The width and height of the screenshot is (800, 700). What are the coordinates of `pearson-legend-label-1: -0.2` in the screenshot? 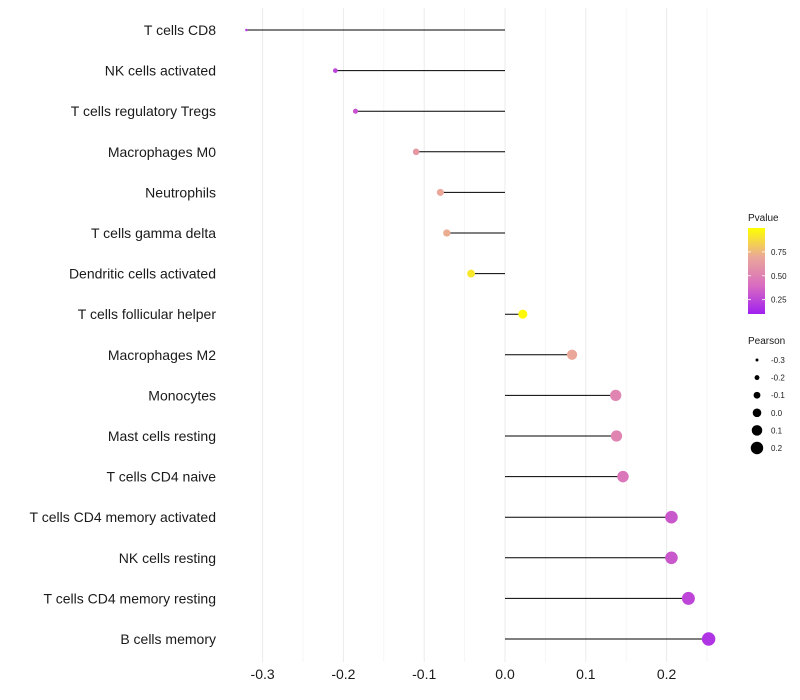 It's located at (778, 378).